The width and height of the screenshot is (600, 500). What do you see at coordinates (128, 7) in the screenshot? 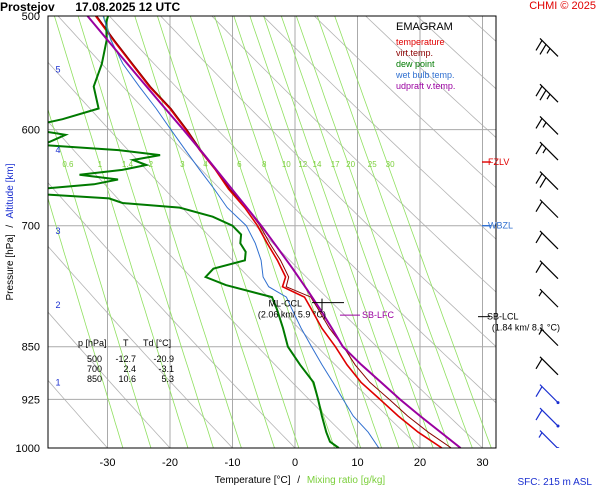
I see `sounding-datetime: 17.08.2025 12 UTC` at bounding box center [128, 7].